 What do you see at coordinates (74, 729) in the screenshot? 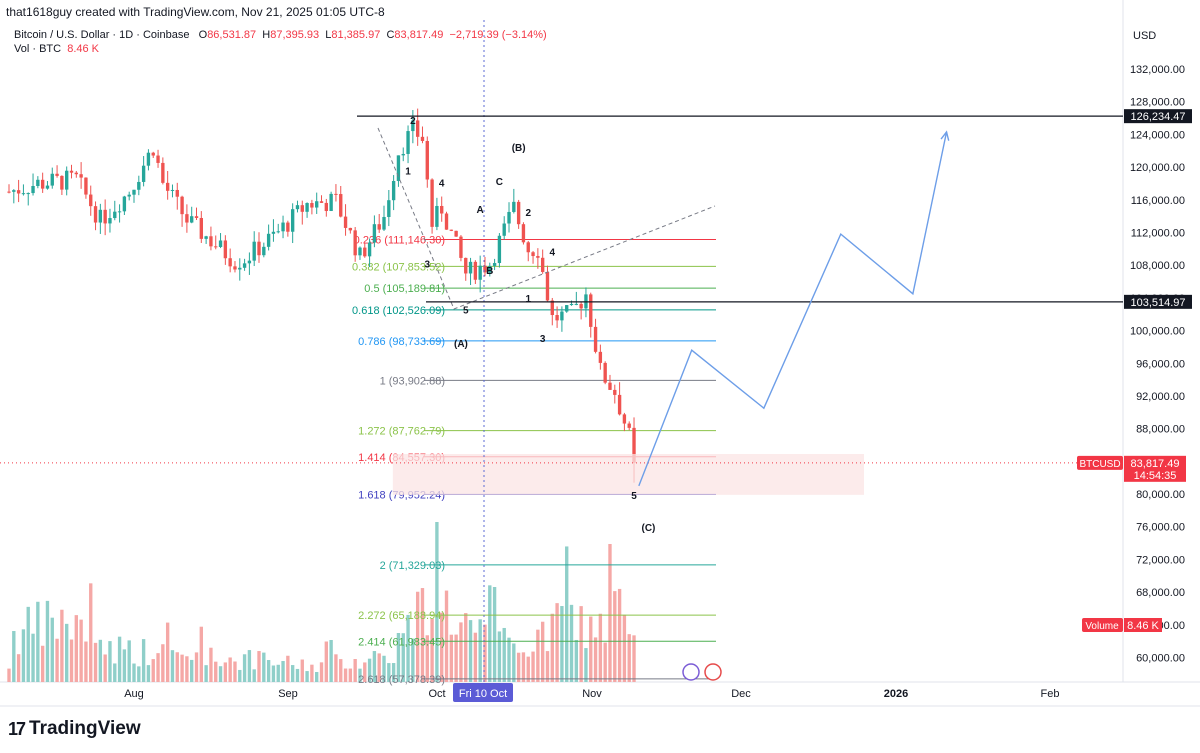
I see `tradingview-logo: 17 TradingView` at bounding box center [74, 729].